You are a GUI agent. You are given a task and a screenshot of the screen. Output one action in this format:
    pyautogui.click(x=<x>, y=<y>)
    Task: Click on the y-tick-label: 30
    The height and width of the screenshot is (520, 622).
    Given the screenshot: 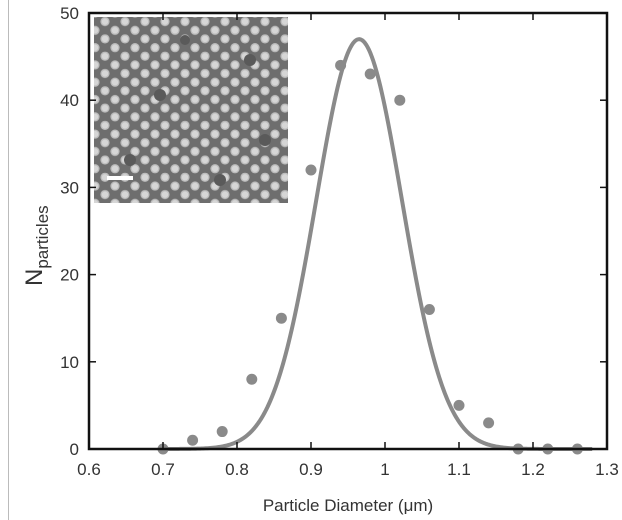 What is the action you would take?
    pyautogui.click(x=69, y=187)
    